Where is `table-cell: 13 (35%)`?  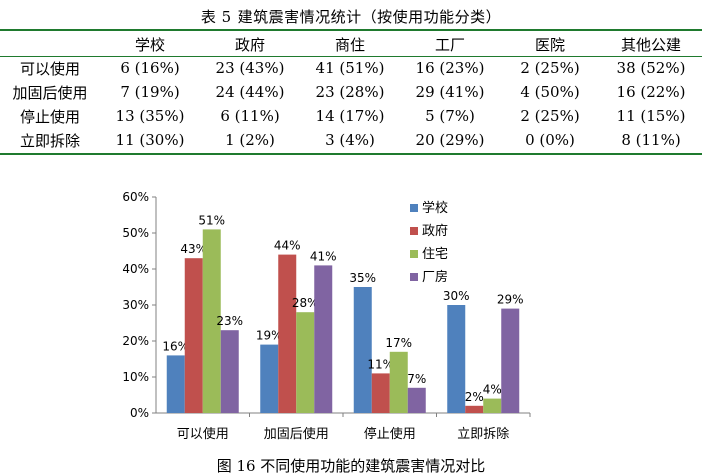
table-cell: 13 (35%) is located at coordinates (150, 116).